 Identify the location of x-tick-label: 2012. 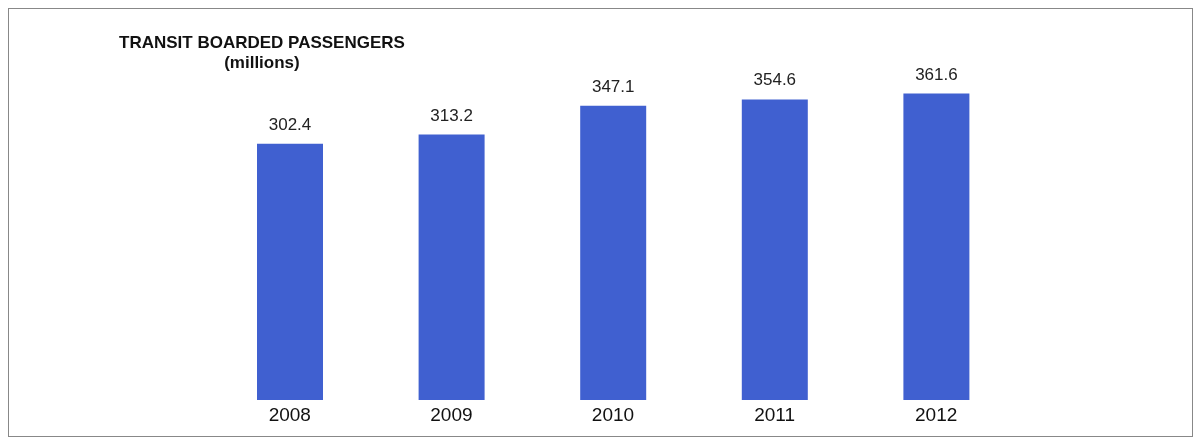
(936, 415).